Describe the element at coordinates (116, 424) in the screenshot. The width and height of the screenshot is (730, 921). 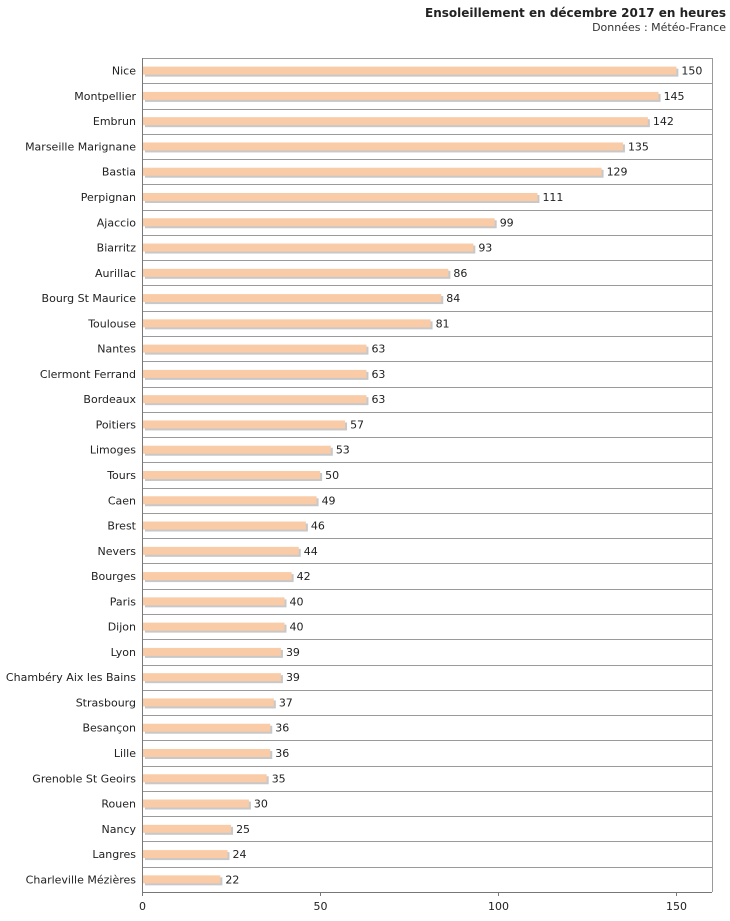
I see `category-label: Poitiers` at that location.